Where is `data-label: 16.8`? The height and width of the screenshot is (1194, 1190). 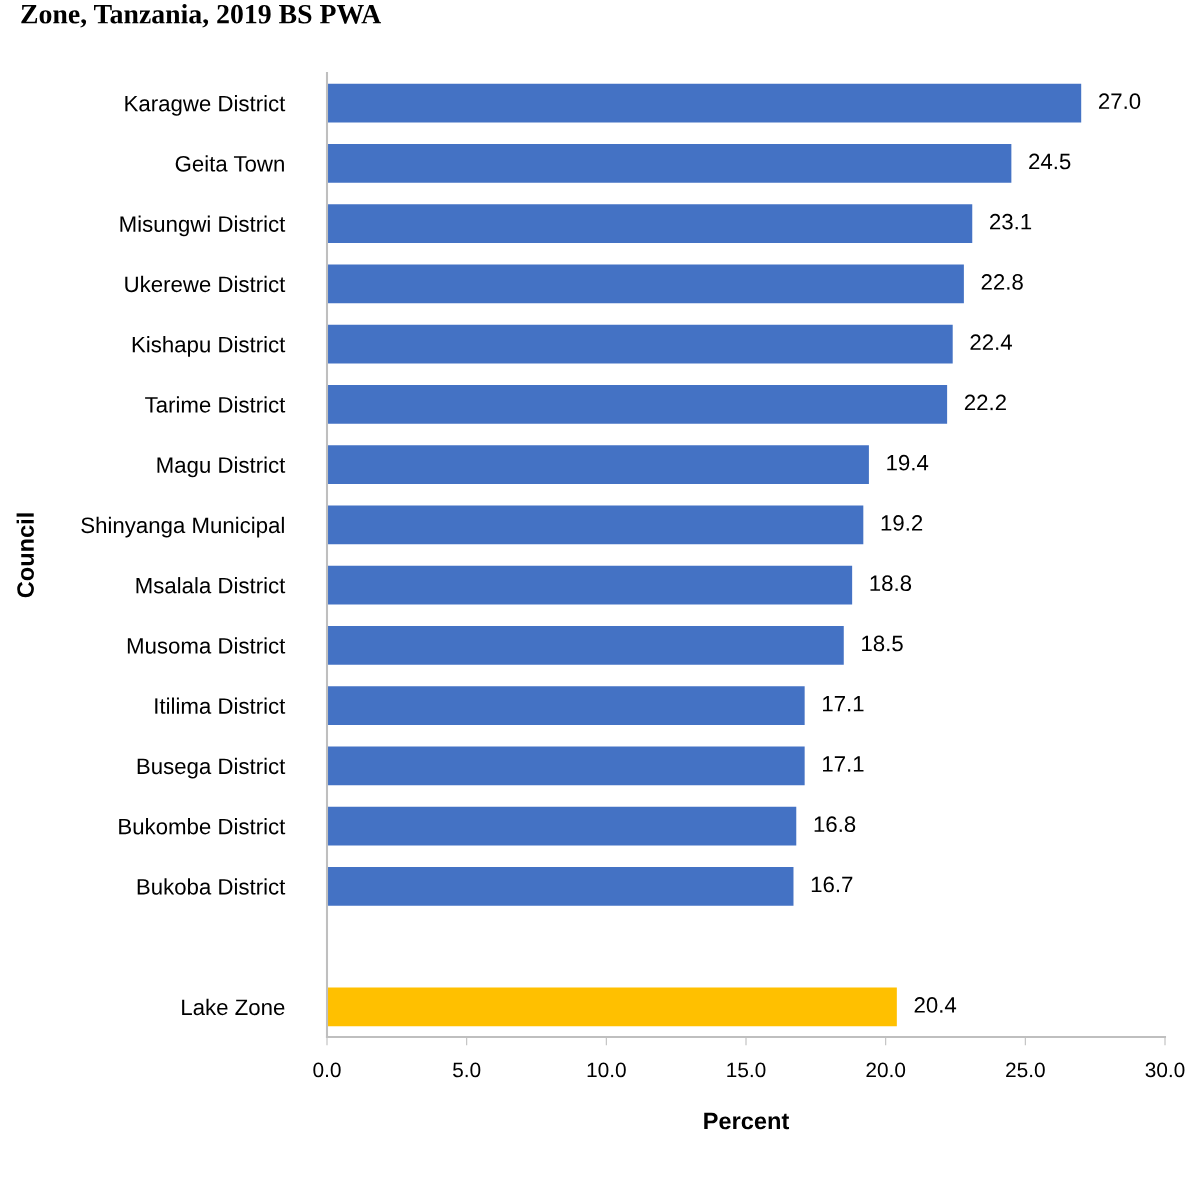
data-label: 16.8 is located at coordinates (835, 824).